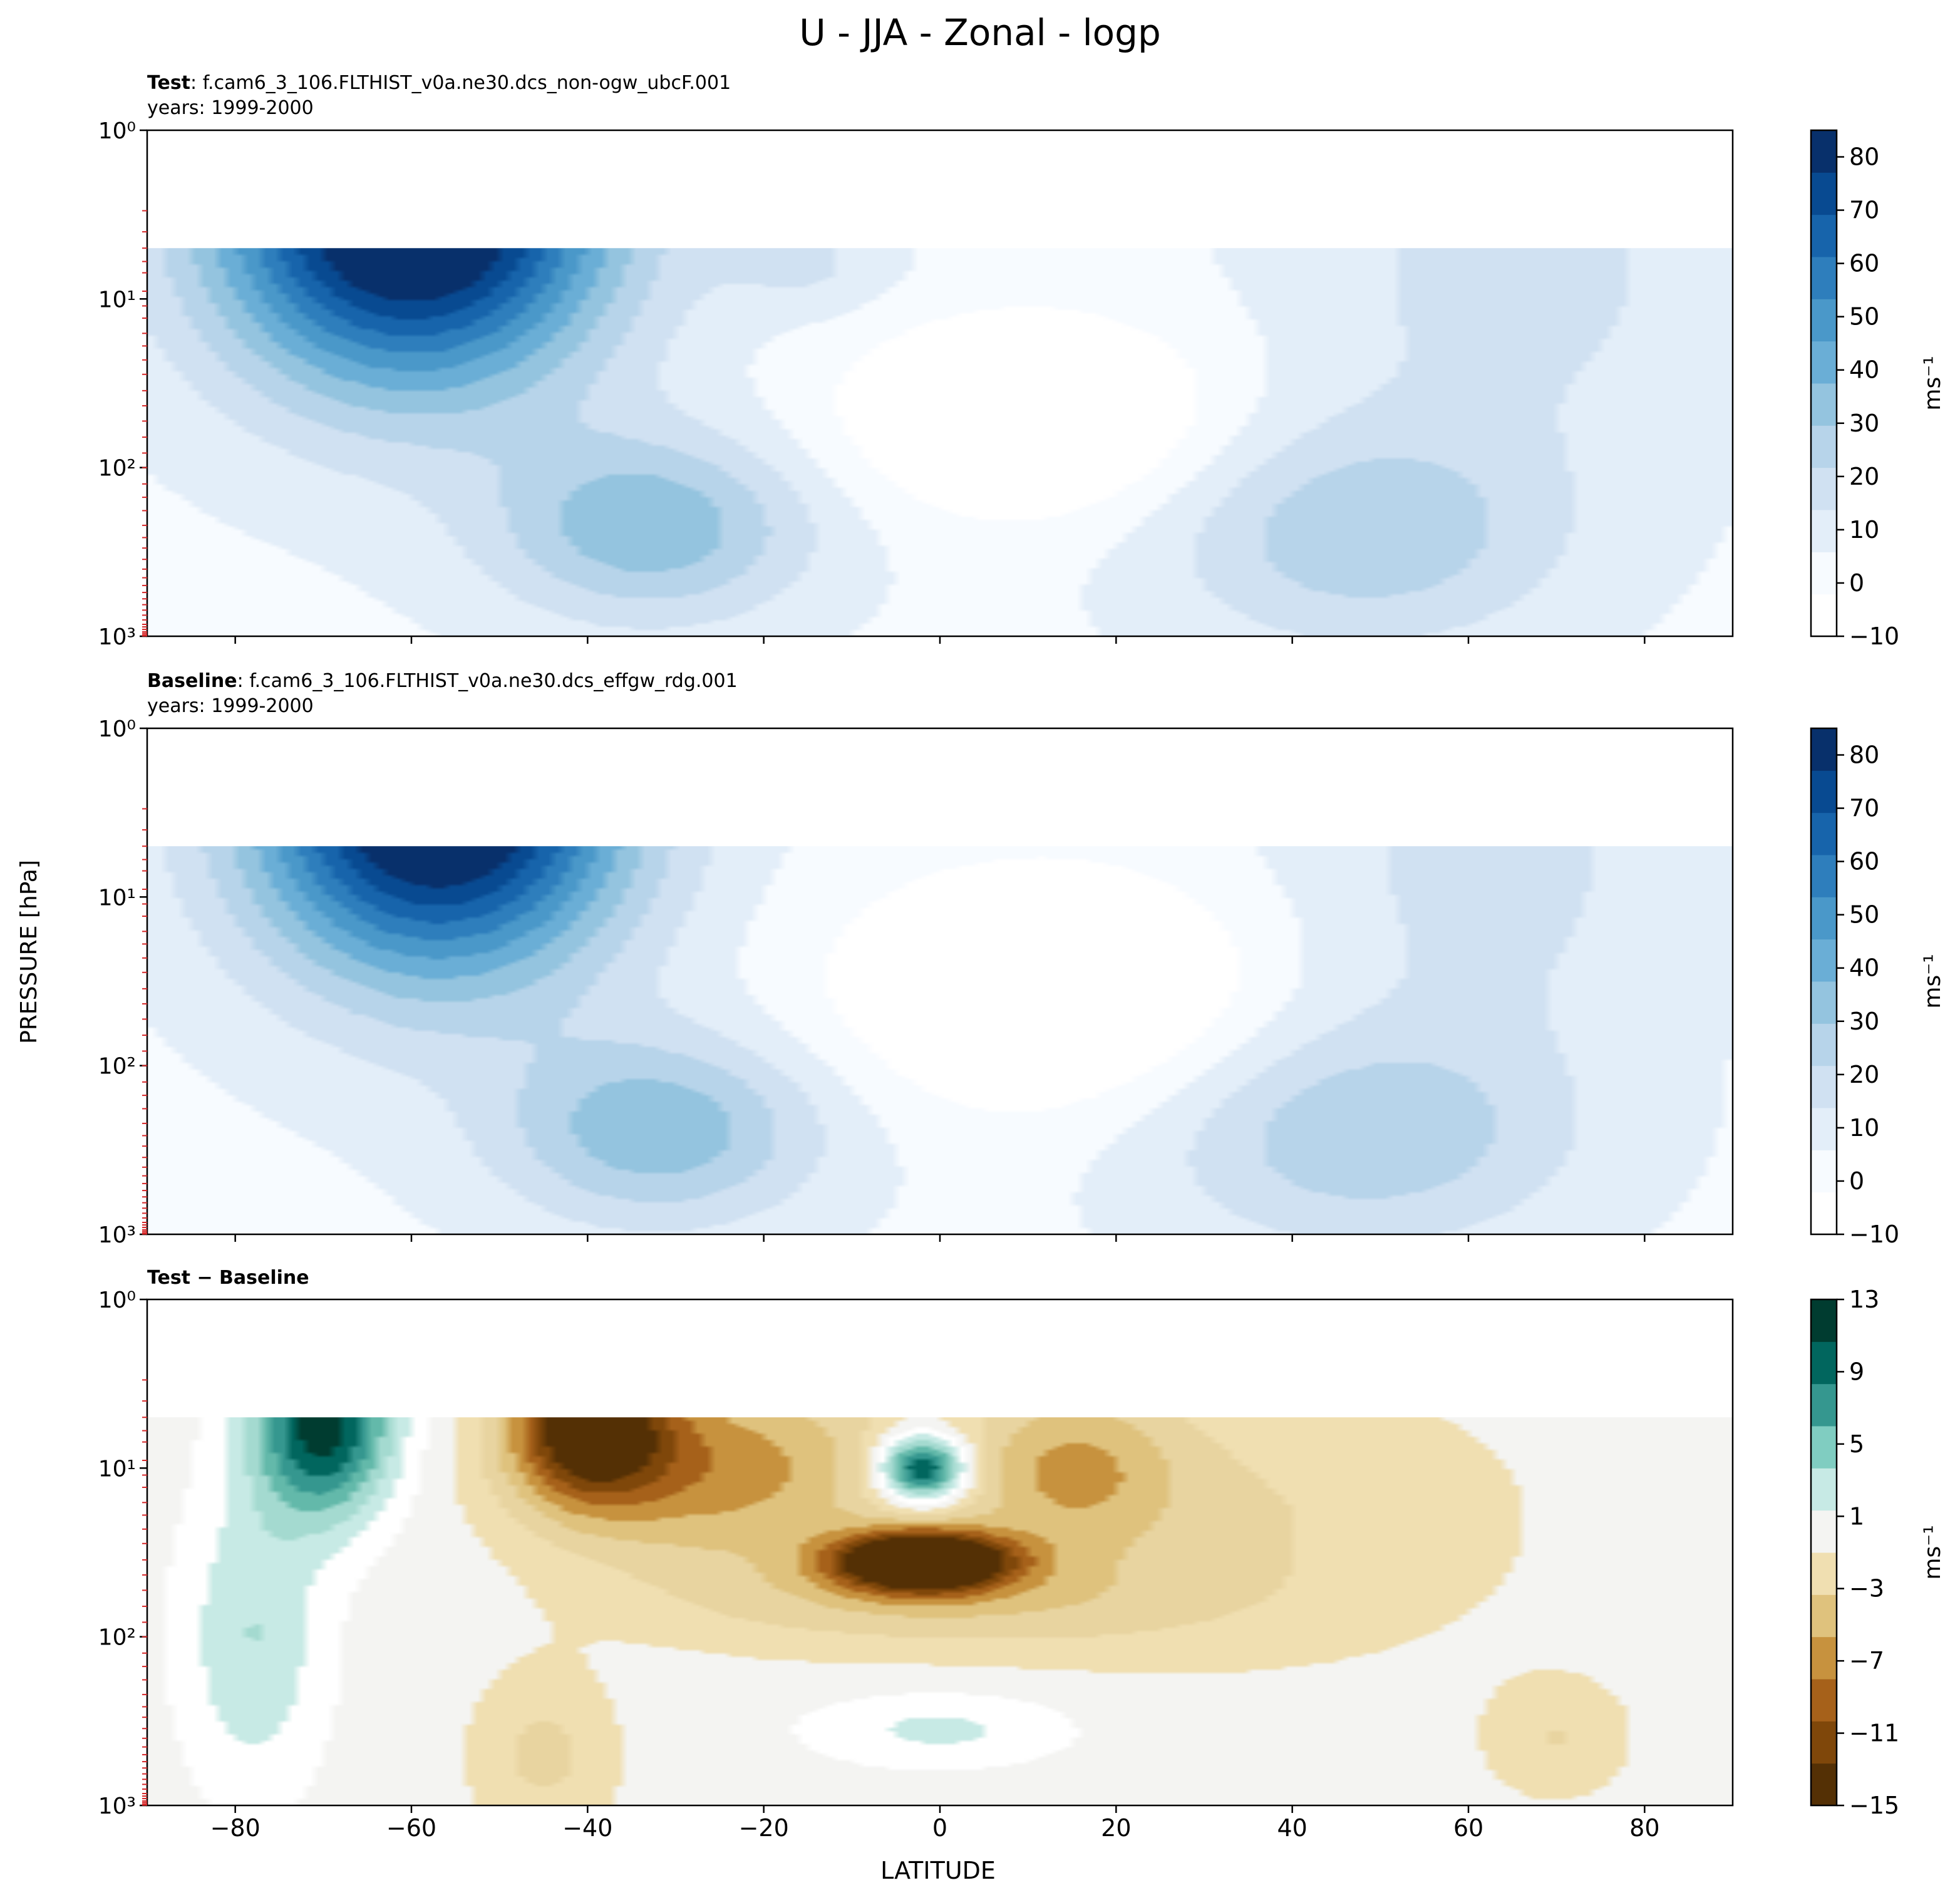  Describe the element at coordinates (1644, 1828) in the screenshot. I see `x-tick-label: 80` at that location.